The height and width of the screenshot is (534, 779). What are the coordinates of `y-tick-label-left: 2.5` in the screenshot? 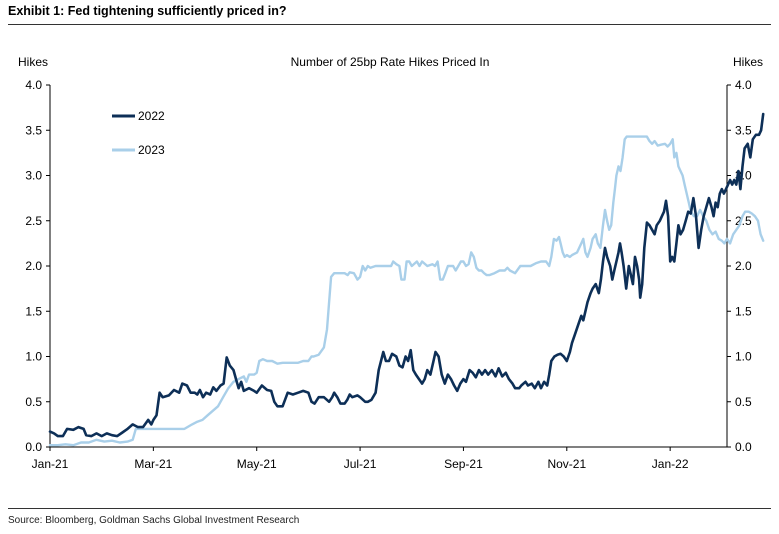 It's located at (33, 221).